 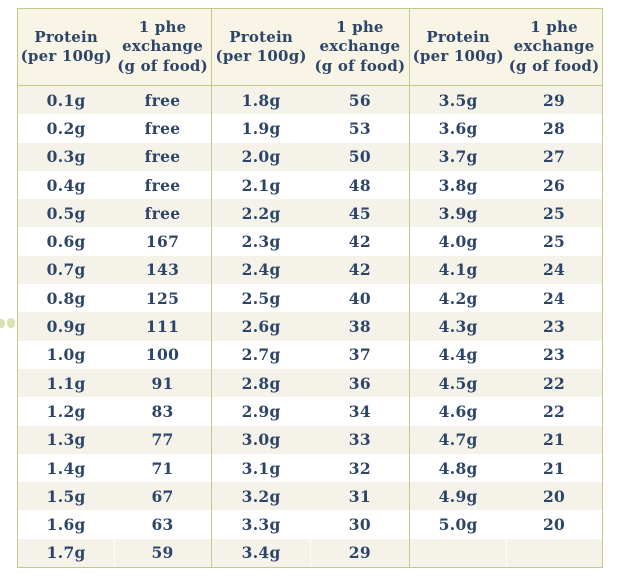 I want to click on table-row: 4.5g 22, so click(x=506, y=383).